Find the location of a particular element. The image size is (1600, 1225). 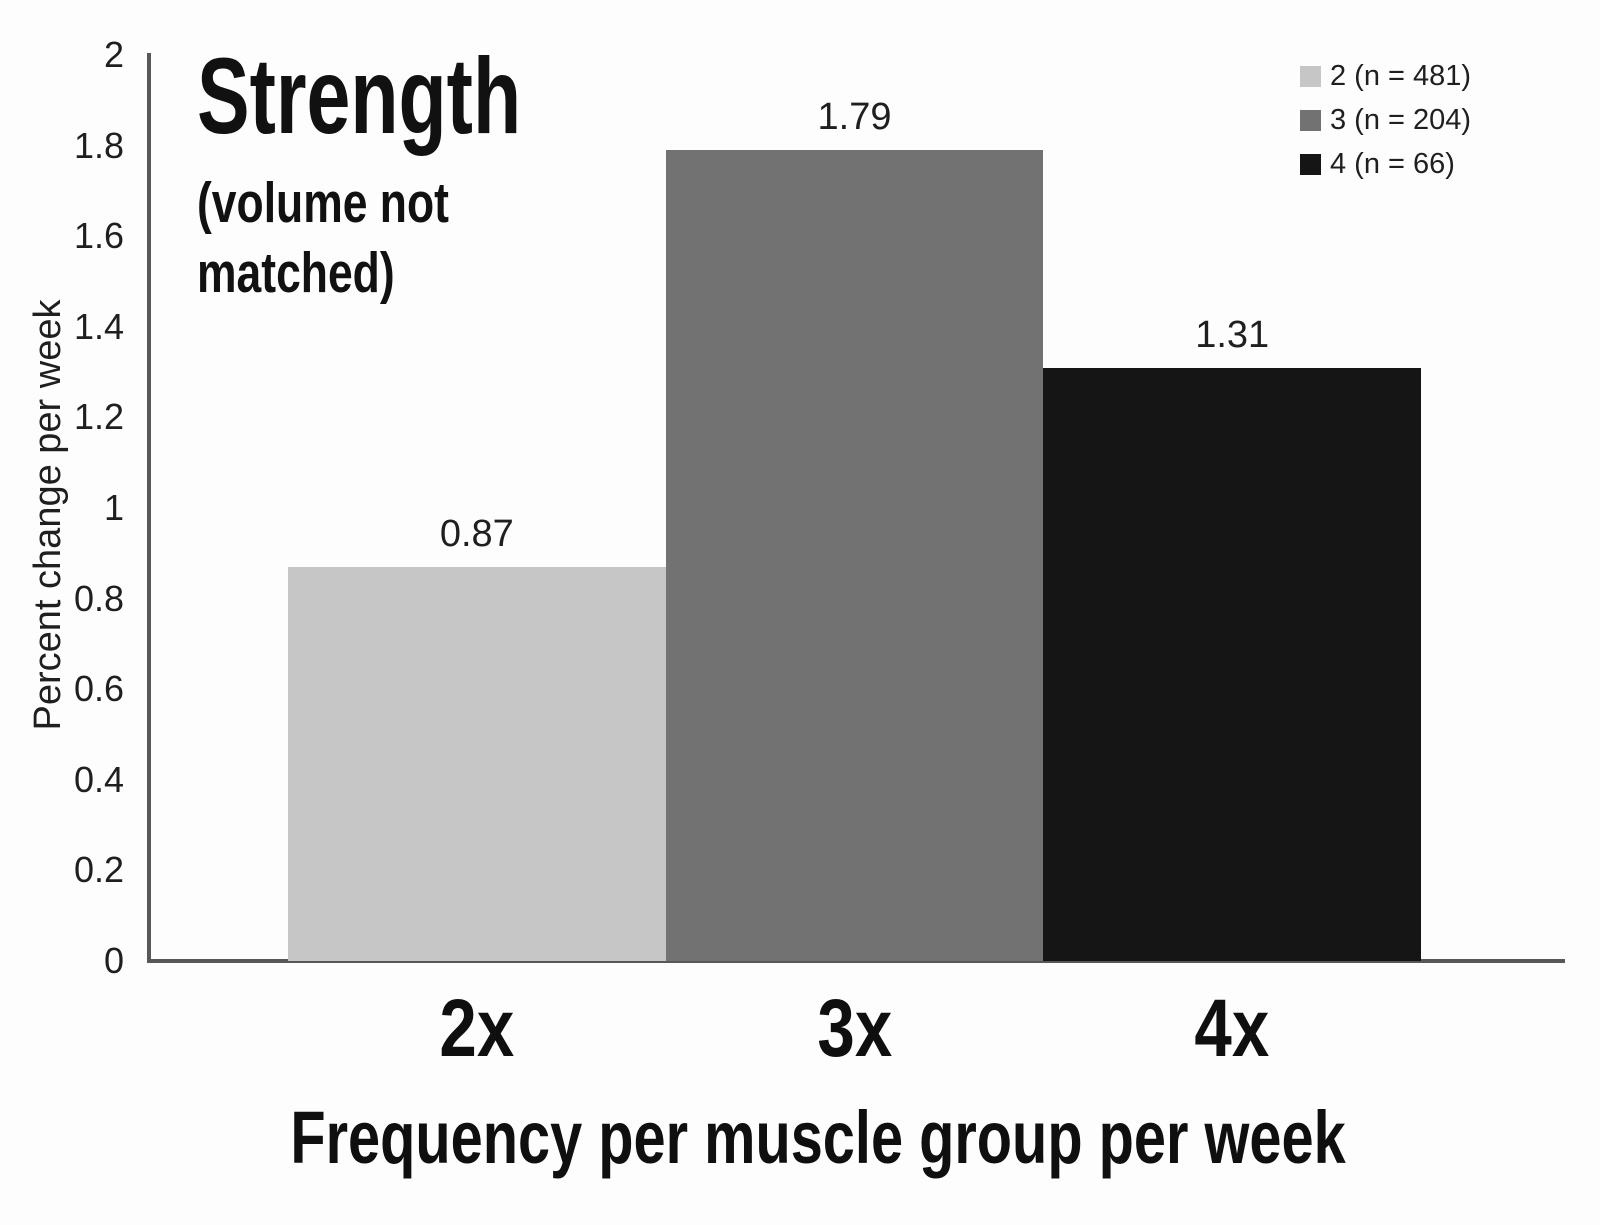

chart-subtitle-line-2: matched) is located at coordinates (296, 273).